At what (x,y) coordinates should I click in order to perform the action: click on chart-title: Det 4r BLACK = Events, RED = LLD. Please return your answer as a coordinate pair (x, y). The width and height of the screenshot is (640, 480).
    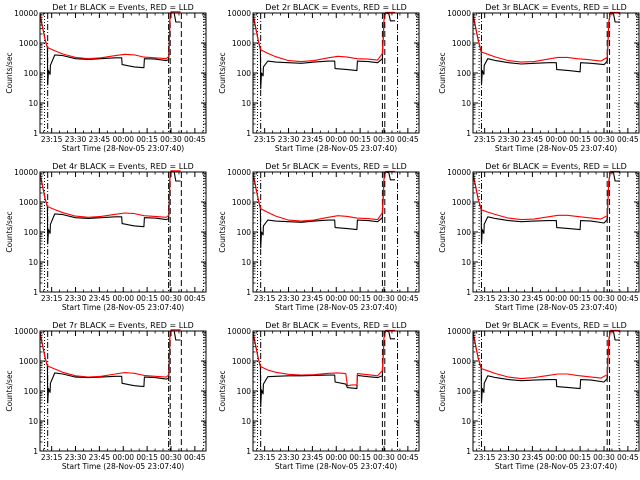
    Looking at the image, I should click on (123, 166).